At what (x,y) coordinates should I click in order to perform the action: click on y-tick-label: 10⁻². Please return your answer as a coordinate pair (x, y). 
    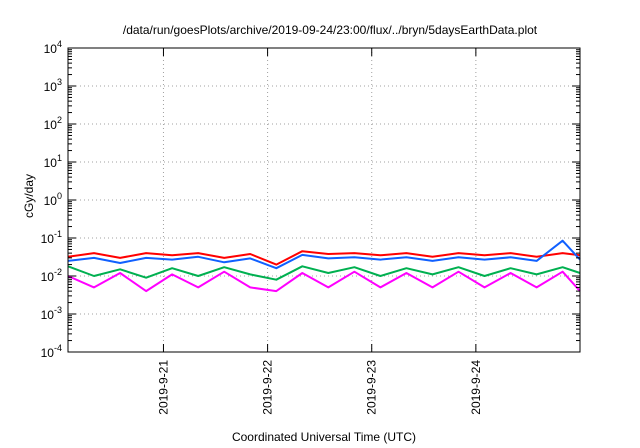
    Looking at the image, I should click on (51, 275).